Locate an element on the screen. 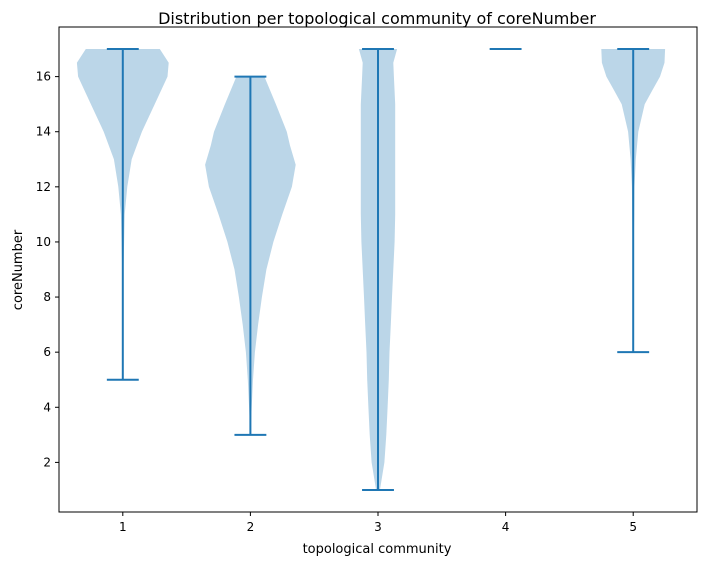 The width and height of the screenshot is (707, 565). x-tick-label: 5 is located at coordinates (633, 527).